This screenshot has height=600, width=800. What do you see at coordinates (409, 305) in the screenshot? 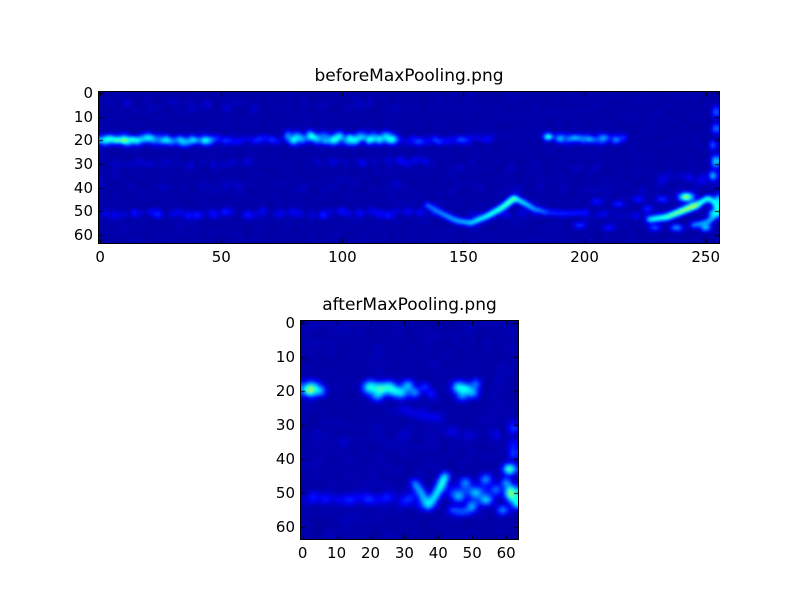
I see `plot-title-after: afterMaxPooling.png` at bounding box center [409, 305].